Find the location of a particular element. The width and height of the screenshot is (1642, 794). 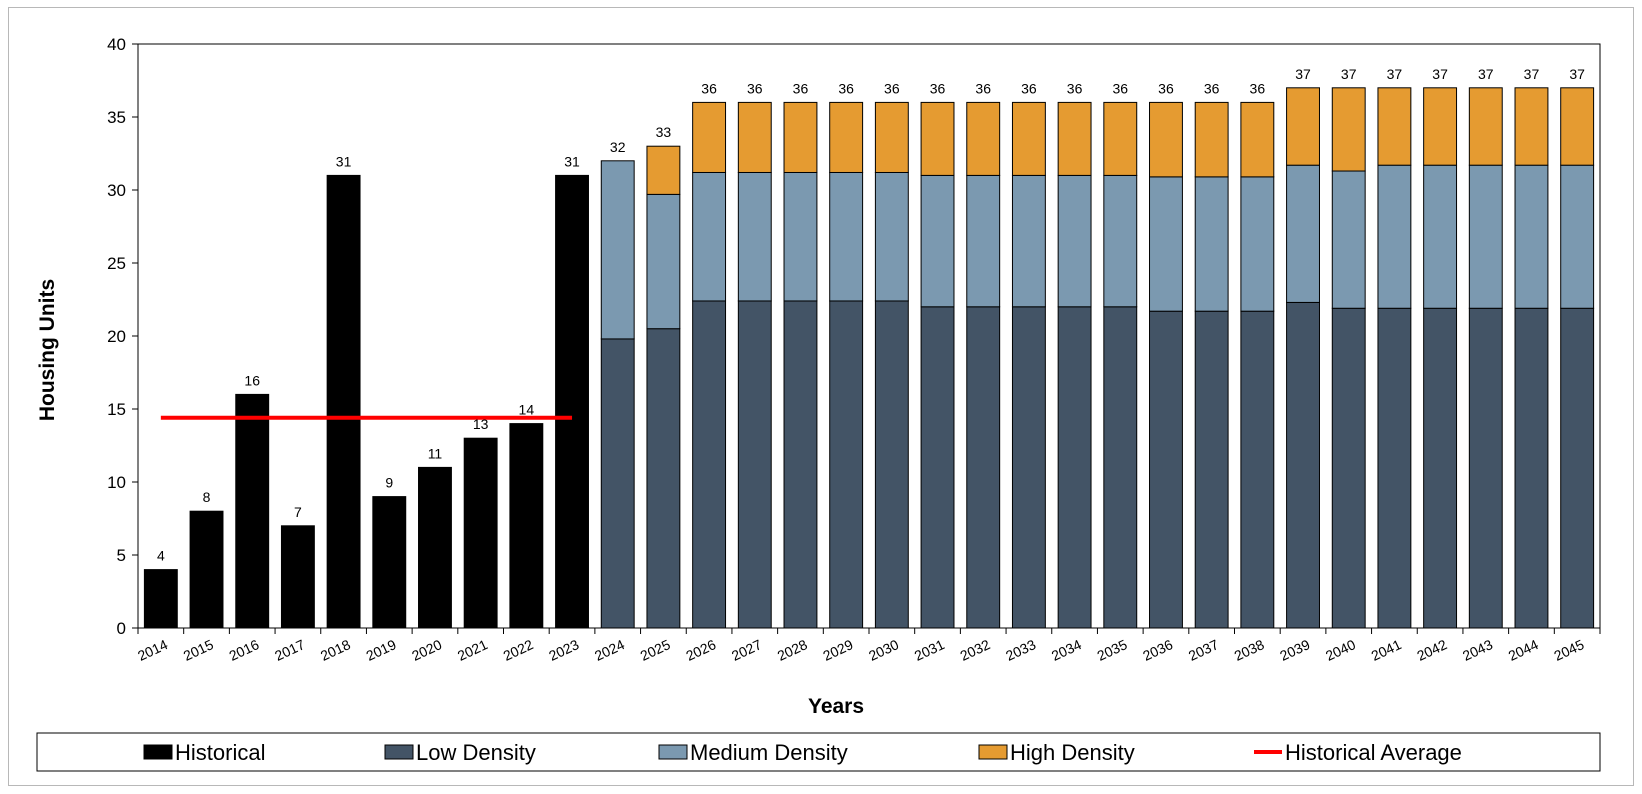

data-label-2037: 36 is located at coordinates (1212, 88).